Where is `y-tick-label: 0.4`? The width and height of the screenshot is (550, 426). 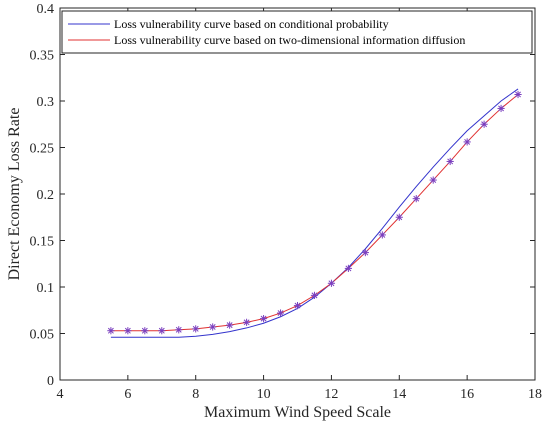
y-tick-label: 0.4 is located at coordinates (46, 9).